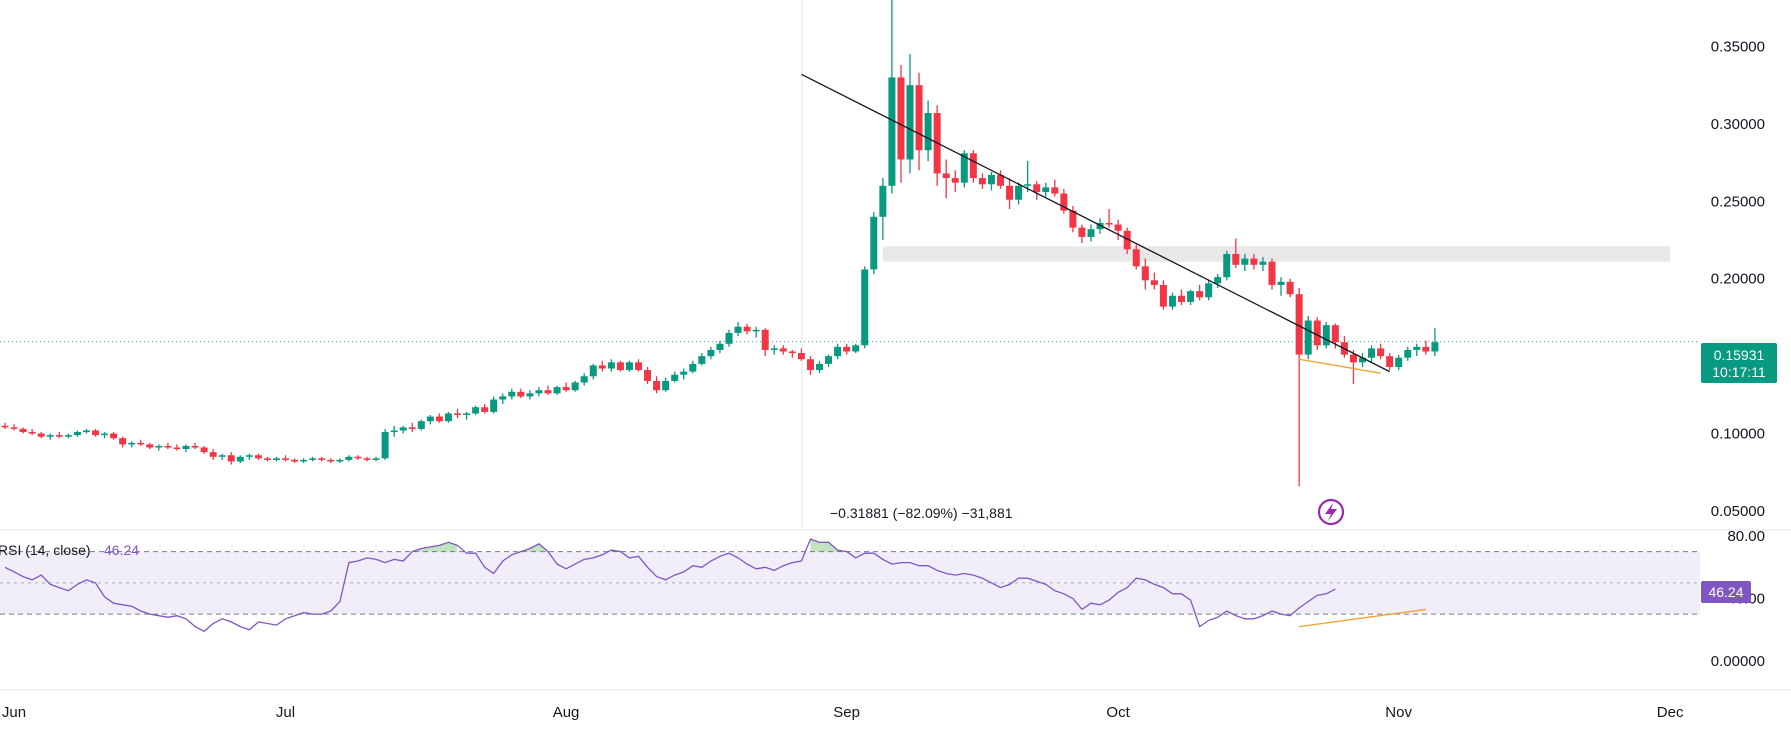  I want to click on rsi-divergence-line, so click(1362, 618).